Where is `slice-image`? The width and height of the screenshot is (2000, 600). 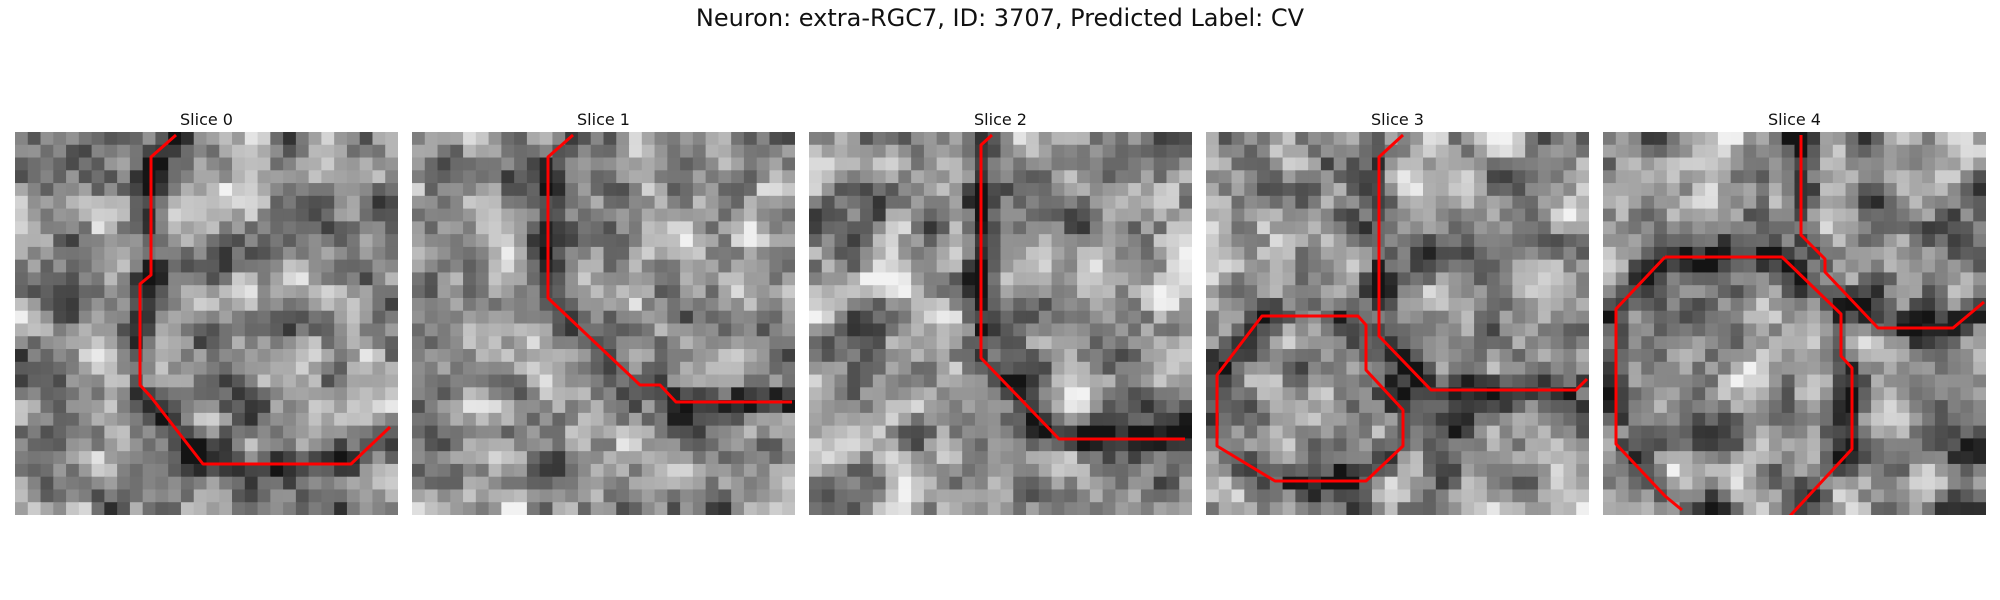
slice-image is located at coordinates (1000, 323).